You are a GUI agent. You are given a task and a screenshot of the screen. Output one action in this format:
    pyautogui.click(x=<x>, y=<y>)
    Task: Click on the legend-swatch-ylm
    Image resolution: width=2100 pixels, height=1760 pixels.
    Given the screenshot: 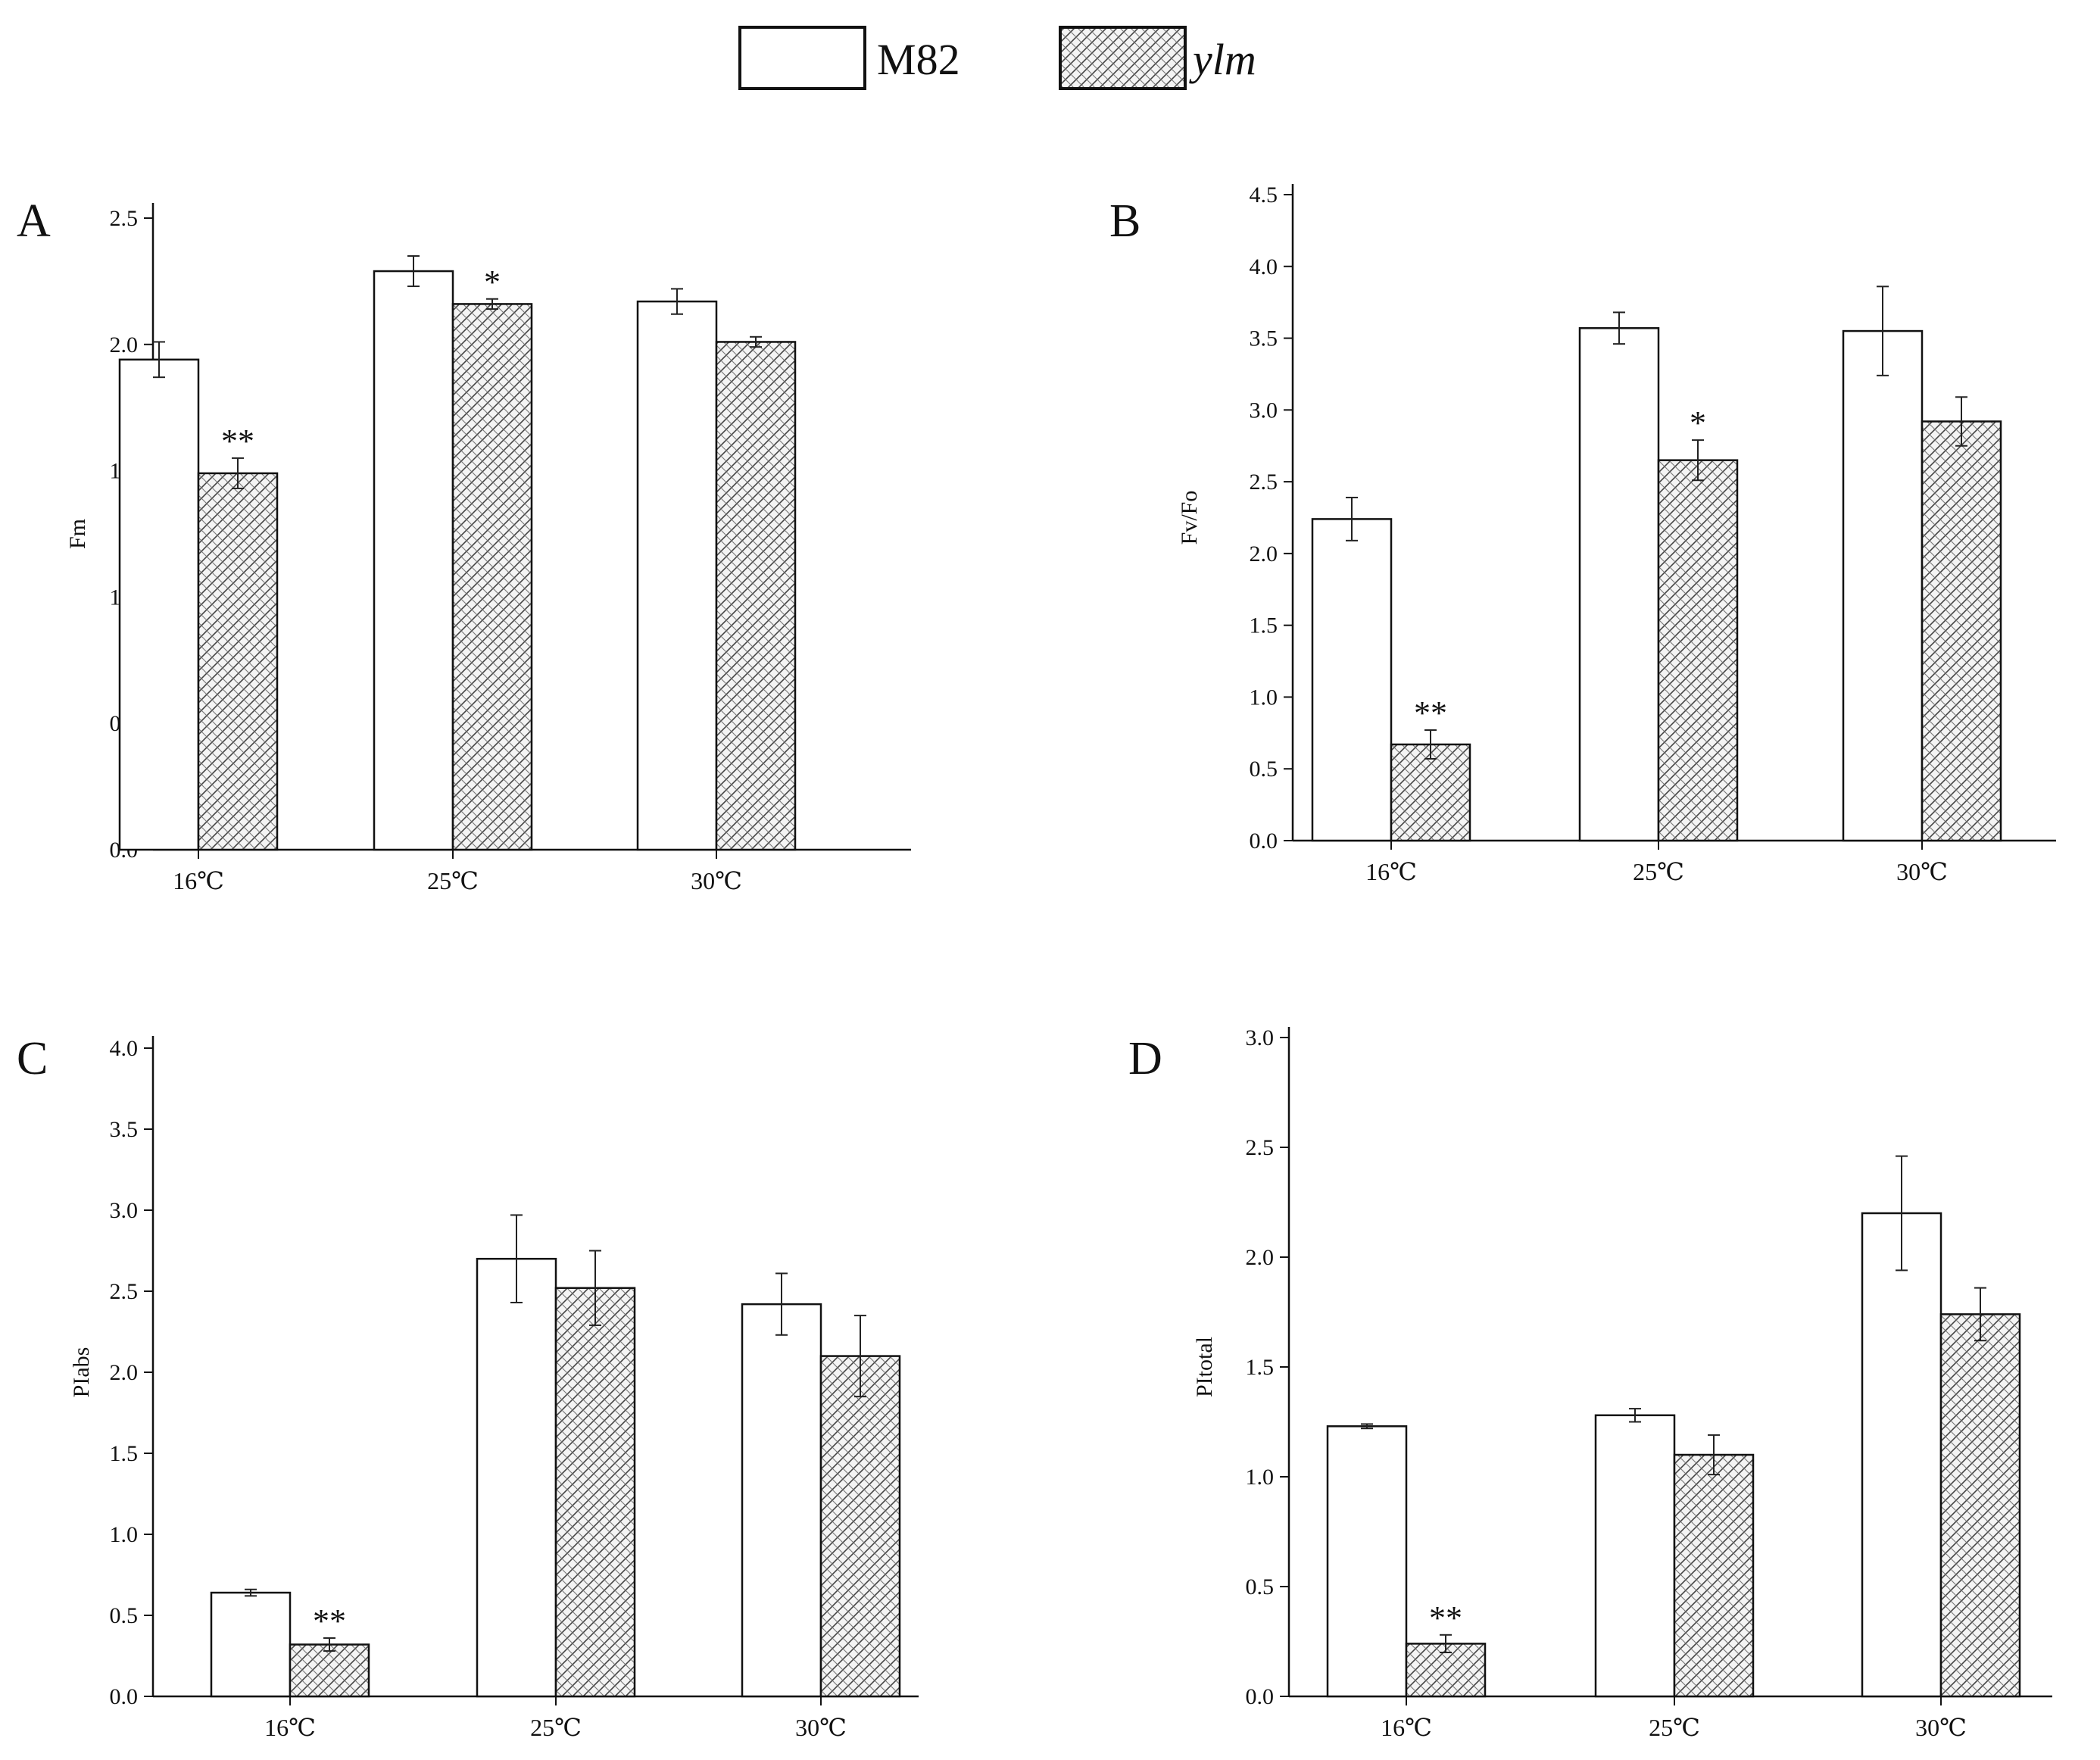 What is the action you would take?
    pyautogui.click(x=1123, y=58)
    